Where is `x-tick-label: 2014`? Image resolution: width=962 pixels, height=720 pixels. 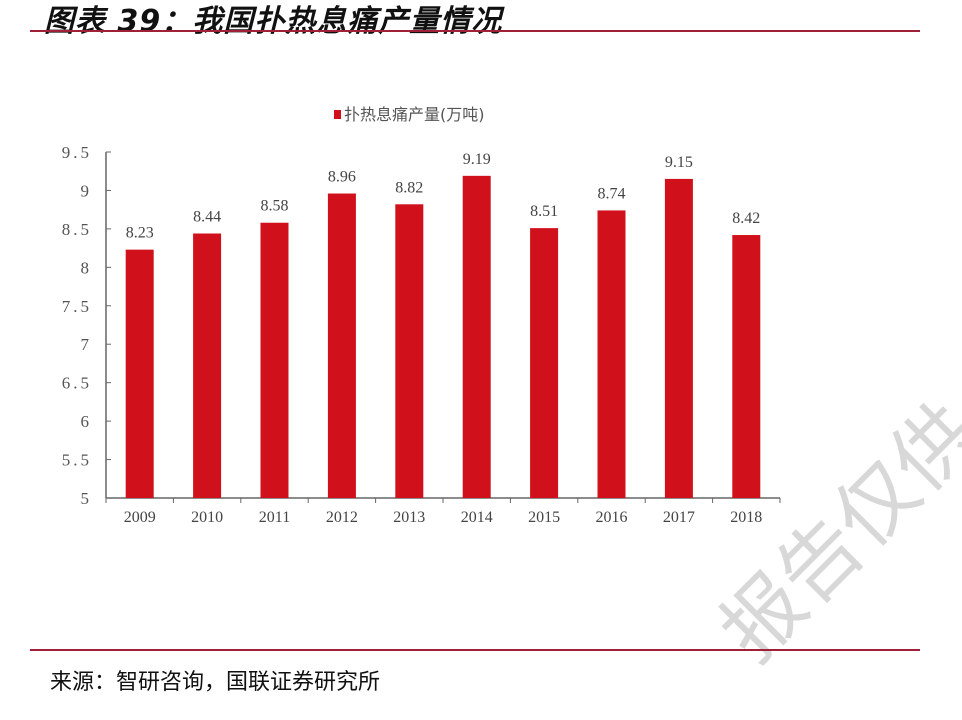 x-tick-label: 2014 is located at coordinates (477, 517).